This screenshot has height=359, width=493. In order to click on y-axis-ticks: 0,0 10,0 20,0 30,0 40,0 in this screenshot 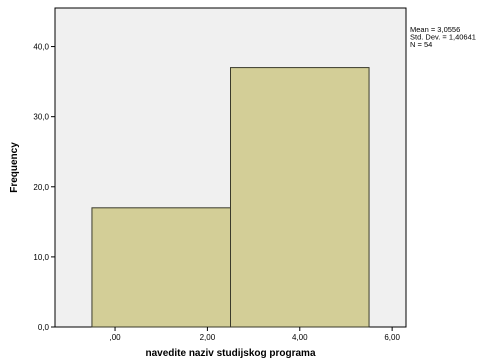, I will do `click(44, 187)`.